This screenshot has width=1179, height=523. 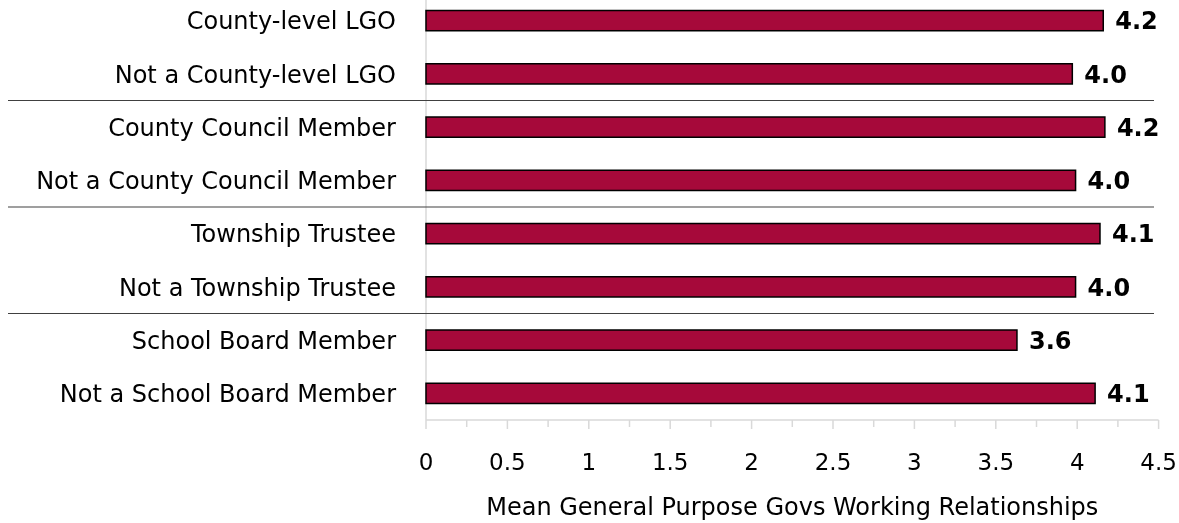 What do you see at coordinates (507, 462) in the screenshot?
I see `x-tick-label: 0.5` at bounding box center [507, 462].